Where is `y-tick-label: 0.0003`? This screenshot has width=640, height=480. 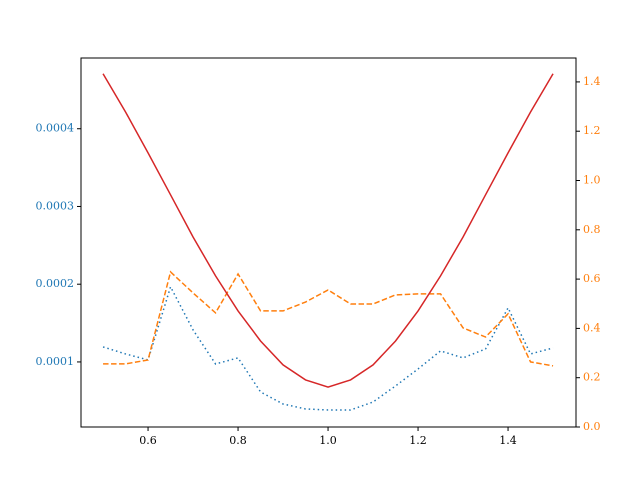 y-tick-label: 0.0003 is located at coordinates (55, 205).